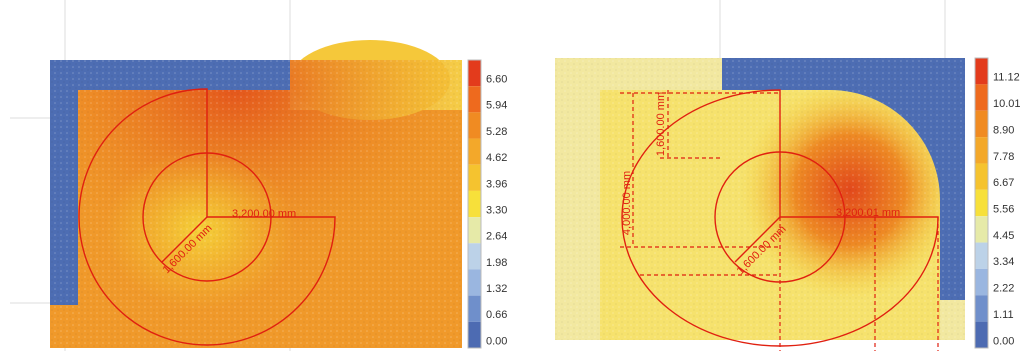 This screenshot has height=351, width=1028. What do you see at coordinates (496, 263) in the screenshot?
I see `colorbar-label: 1.98` at bounding box center [496, 263].